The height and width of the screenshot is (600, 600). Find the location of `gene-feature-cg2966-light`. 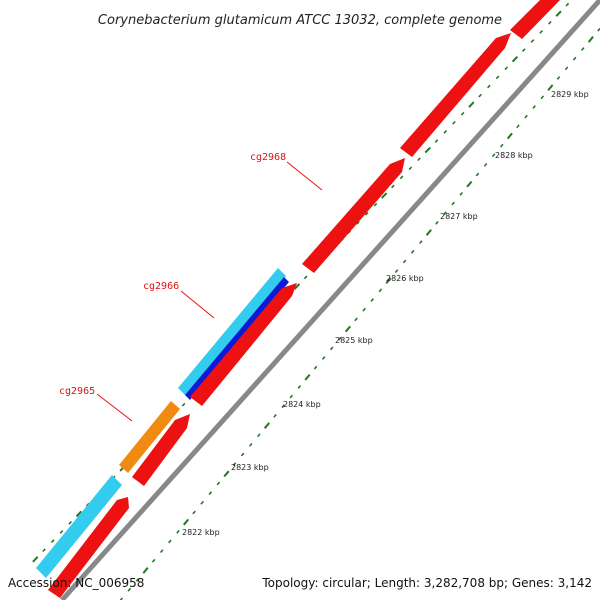

gene-feature-cg2966-light is located at coordinates (232, 332).